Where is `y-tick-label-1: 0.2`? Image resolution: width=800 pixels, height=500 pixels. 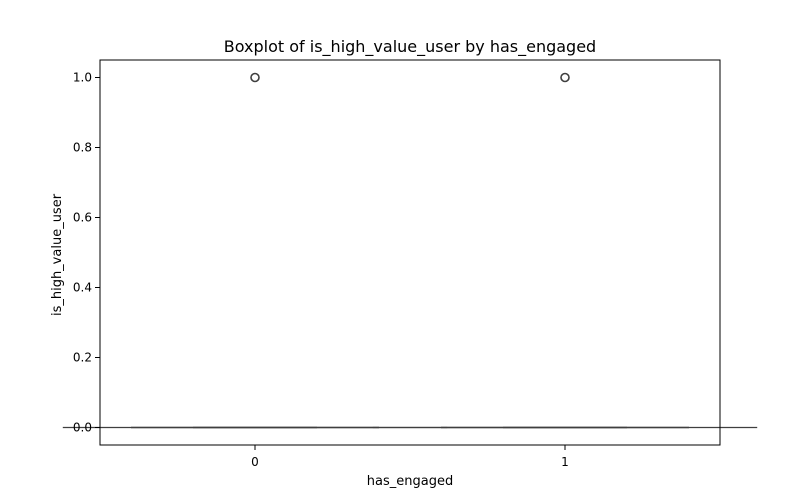
y-tick-label-1: 0.2 is located at coordinates (82, 358).